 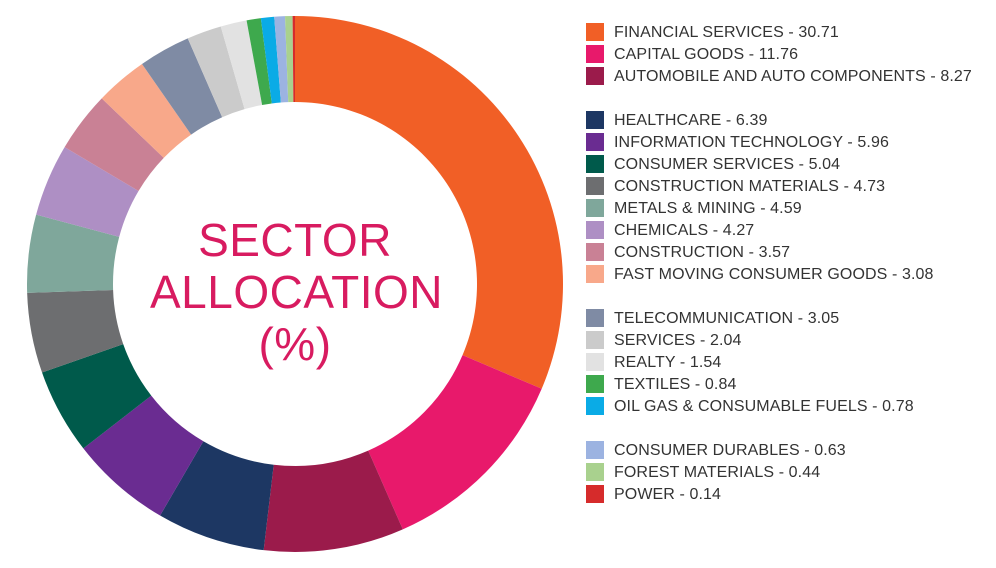 I want to click on legend-item: REALTY - 1.54, so click(x=788, y=363).